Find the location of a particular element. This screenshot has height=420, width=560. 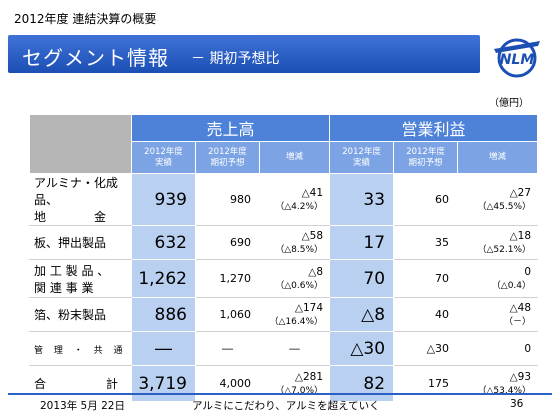

sales-change: △8 （△0.6%） is located at coordinates (294, 278).